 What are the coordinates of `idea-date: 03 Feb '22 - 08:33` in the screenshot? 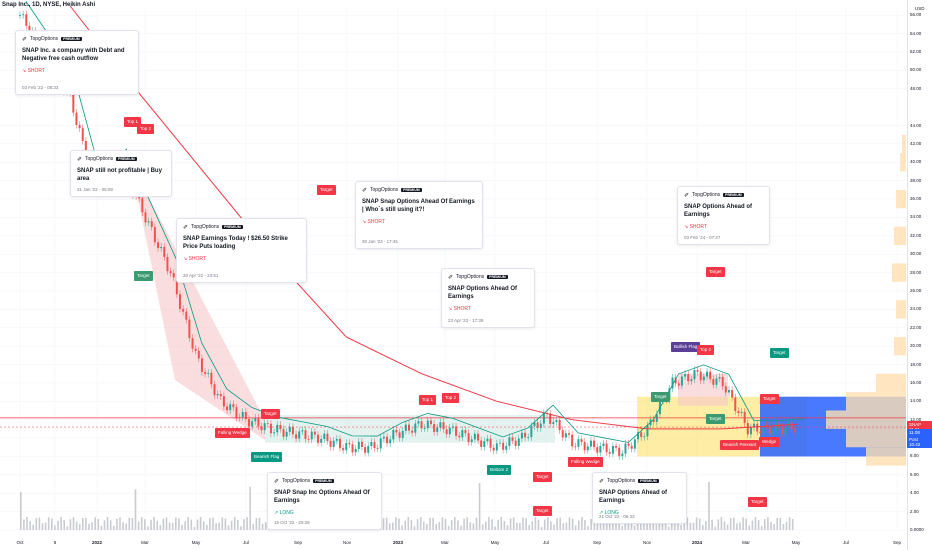 It's located at (40, 87).